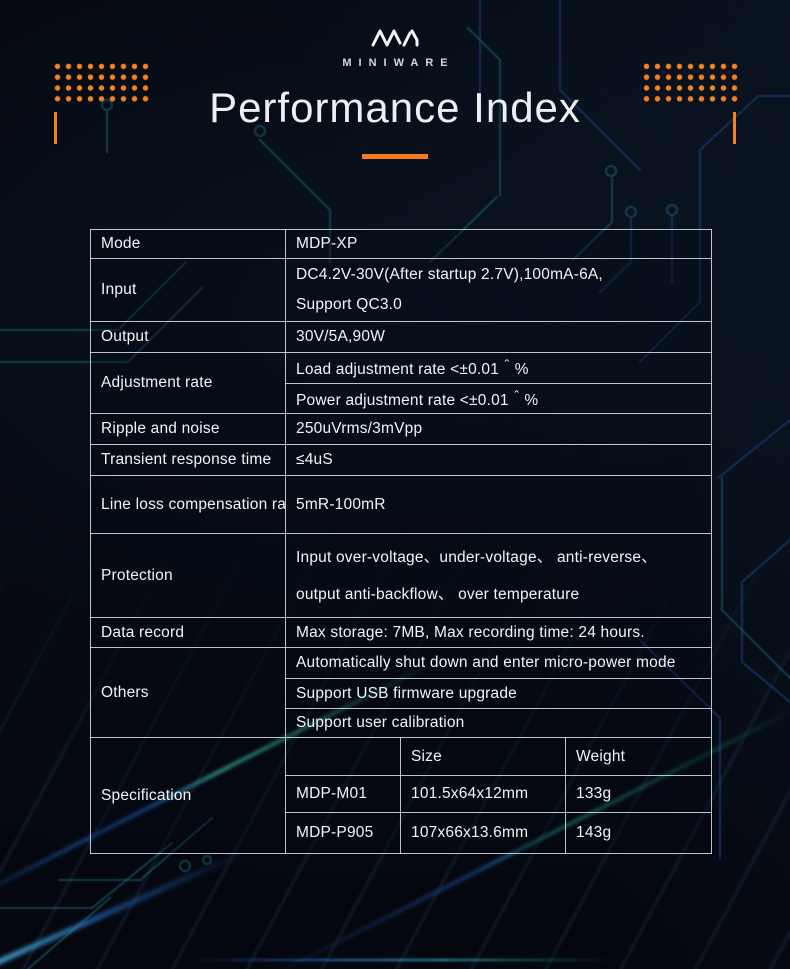  I want to click on others-value-2: Support USB firmware upgrade, so click(498, 693).